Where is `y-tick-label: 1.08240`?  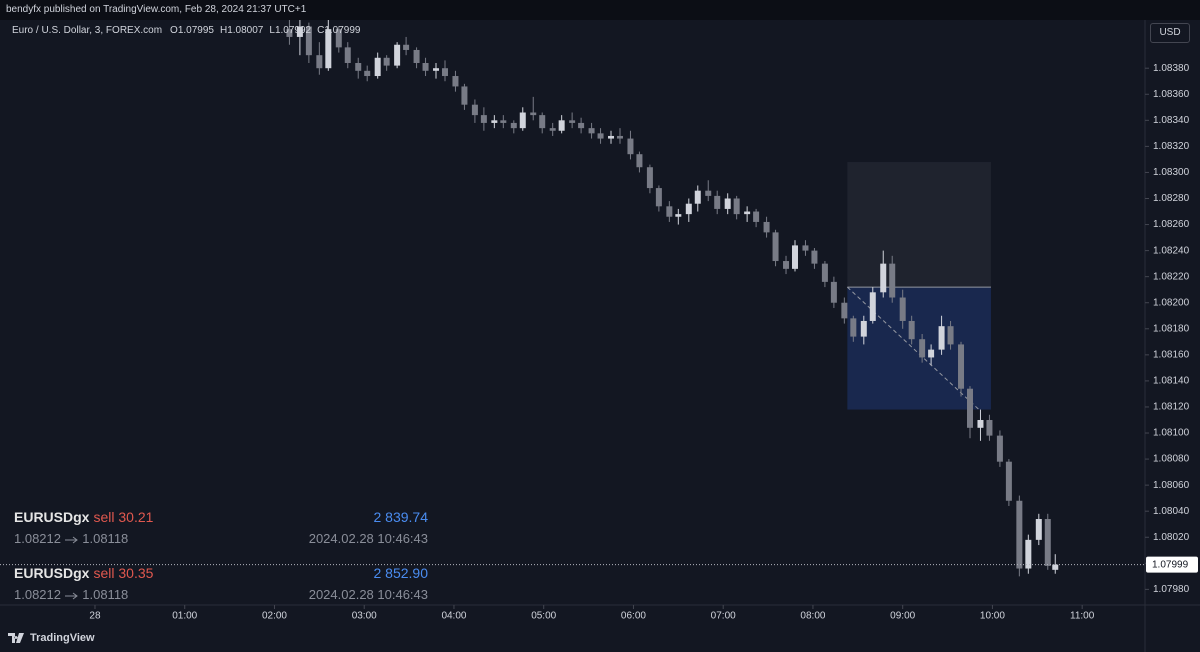 y-tick-label: 1.08240 is located at coordinates (1171, 250).